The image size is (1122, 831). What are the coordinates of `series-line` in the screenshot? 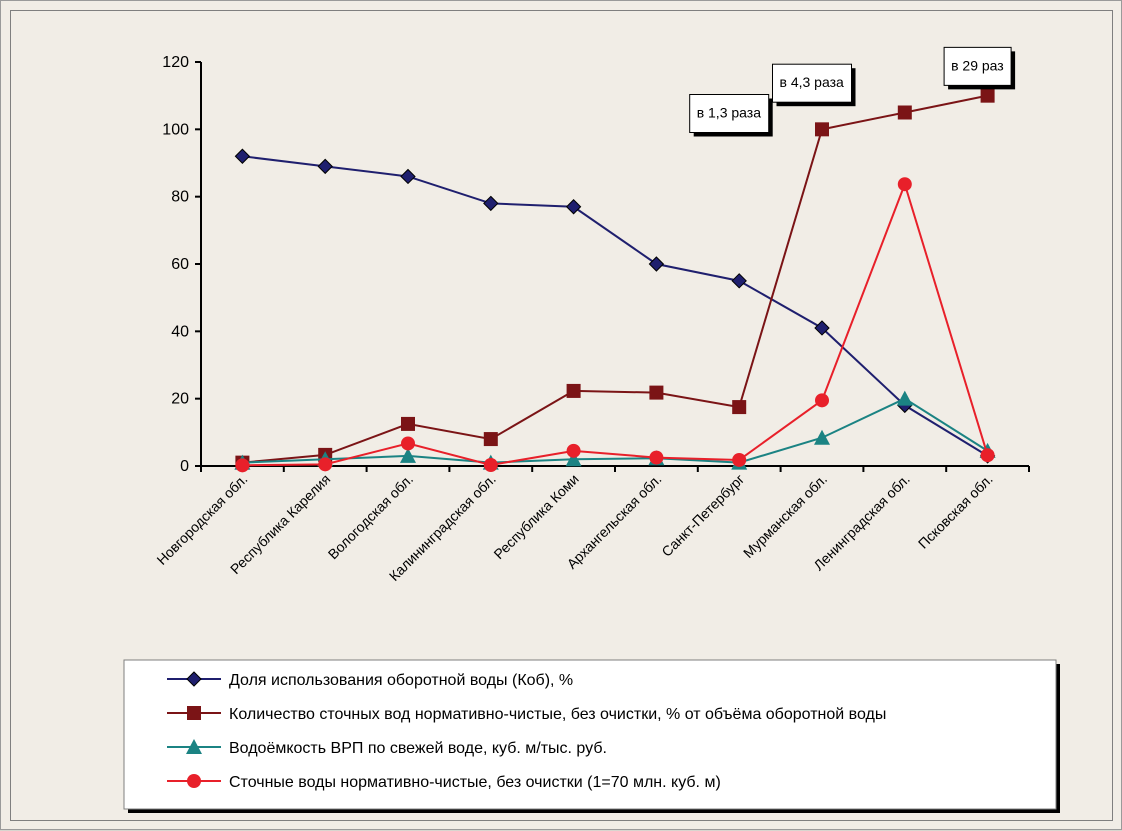 It's located at (615, 430).